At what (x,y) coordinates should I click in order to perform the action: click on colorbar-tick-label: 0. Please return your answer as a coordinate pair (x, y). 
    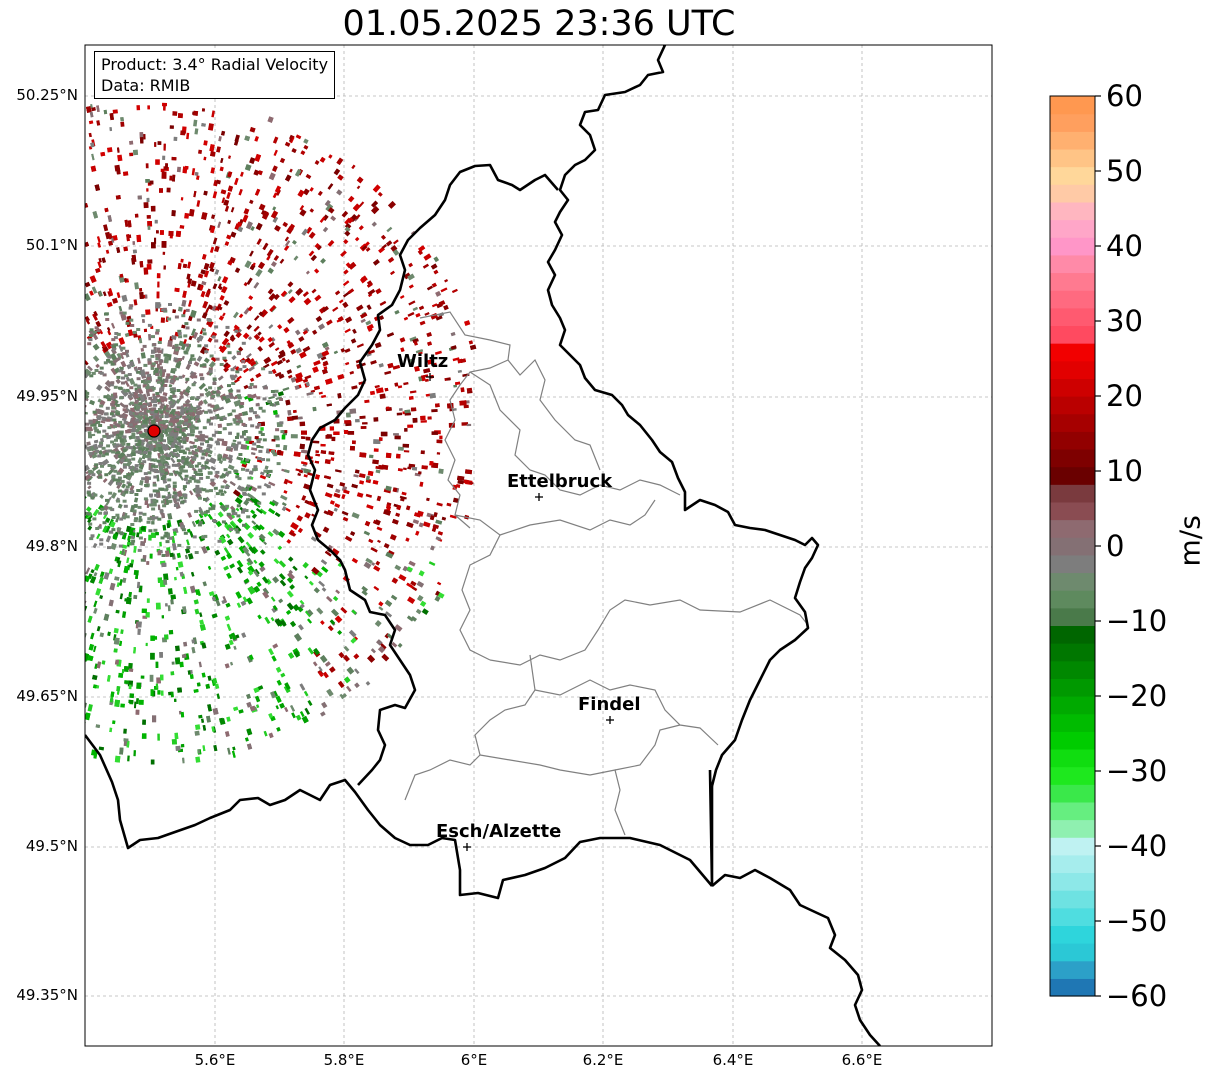
    Looking at the image, I should click on (1115, 546).